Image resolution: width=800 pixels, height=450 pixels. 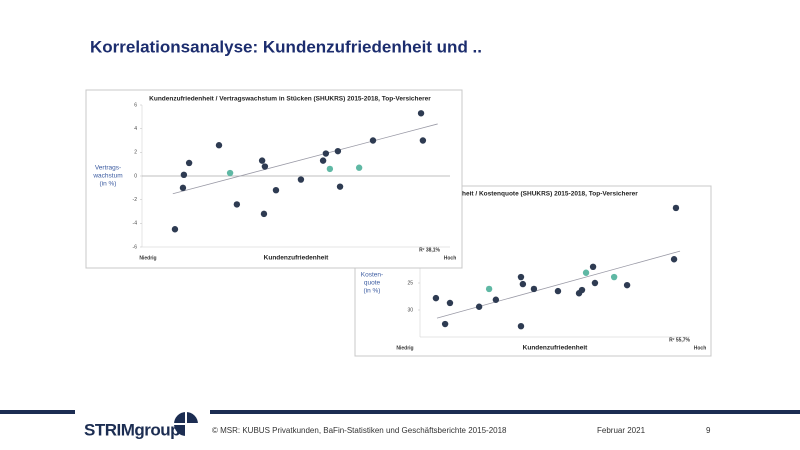 I want to click on y-axis-label: wachstum, so click(x=107, y=176).